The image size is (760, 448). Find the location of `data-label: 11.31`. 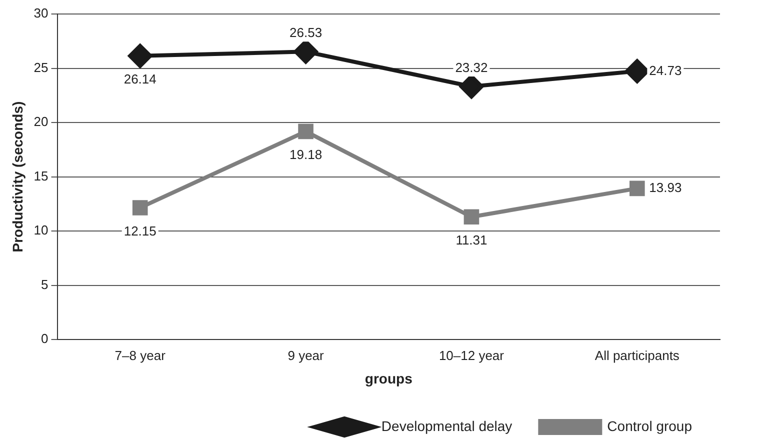

data-label: 11.31 is located at coordinates (472, 240).